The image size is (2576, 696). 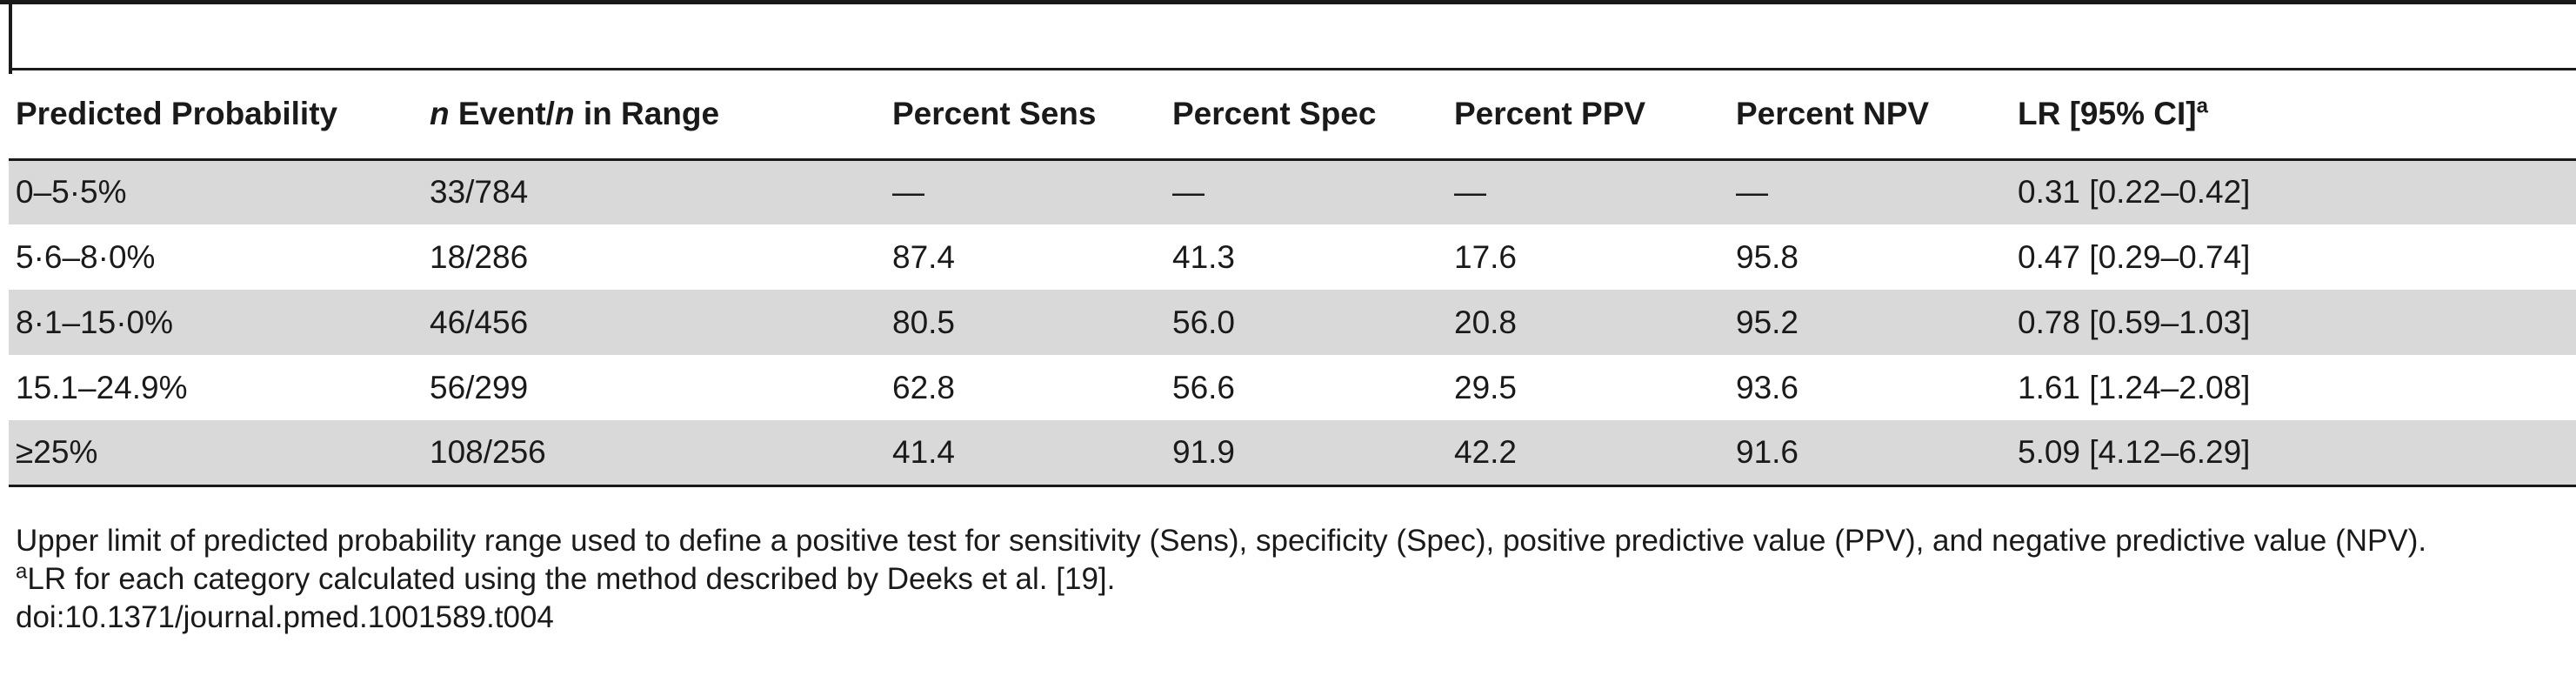 I want to click on cell-sens: 62.8, so click(x=924, y=387).